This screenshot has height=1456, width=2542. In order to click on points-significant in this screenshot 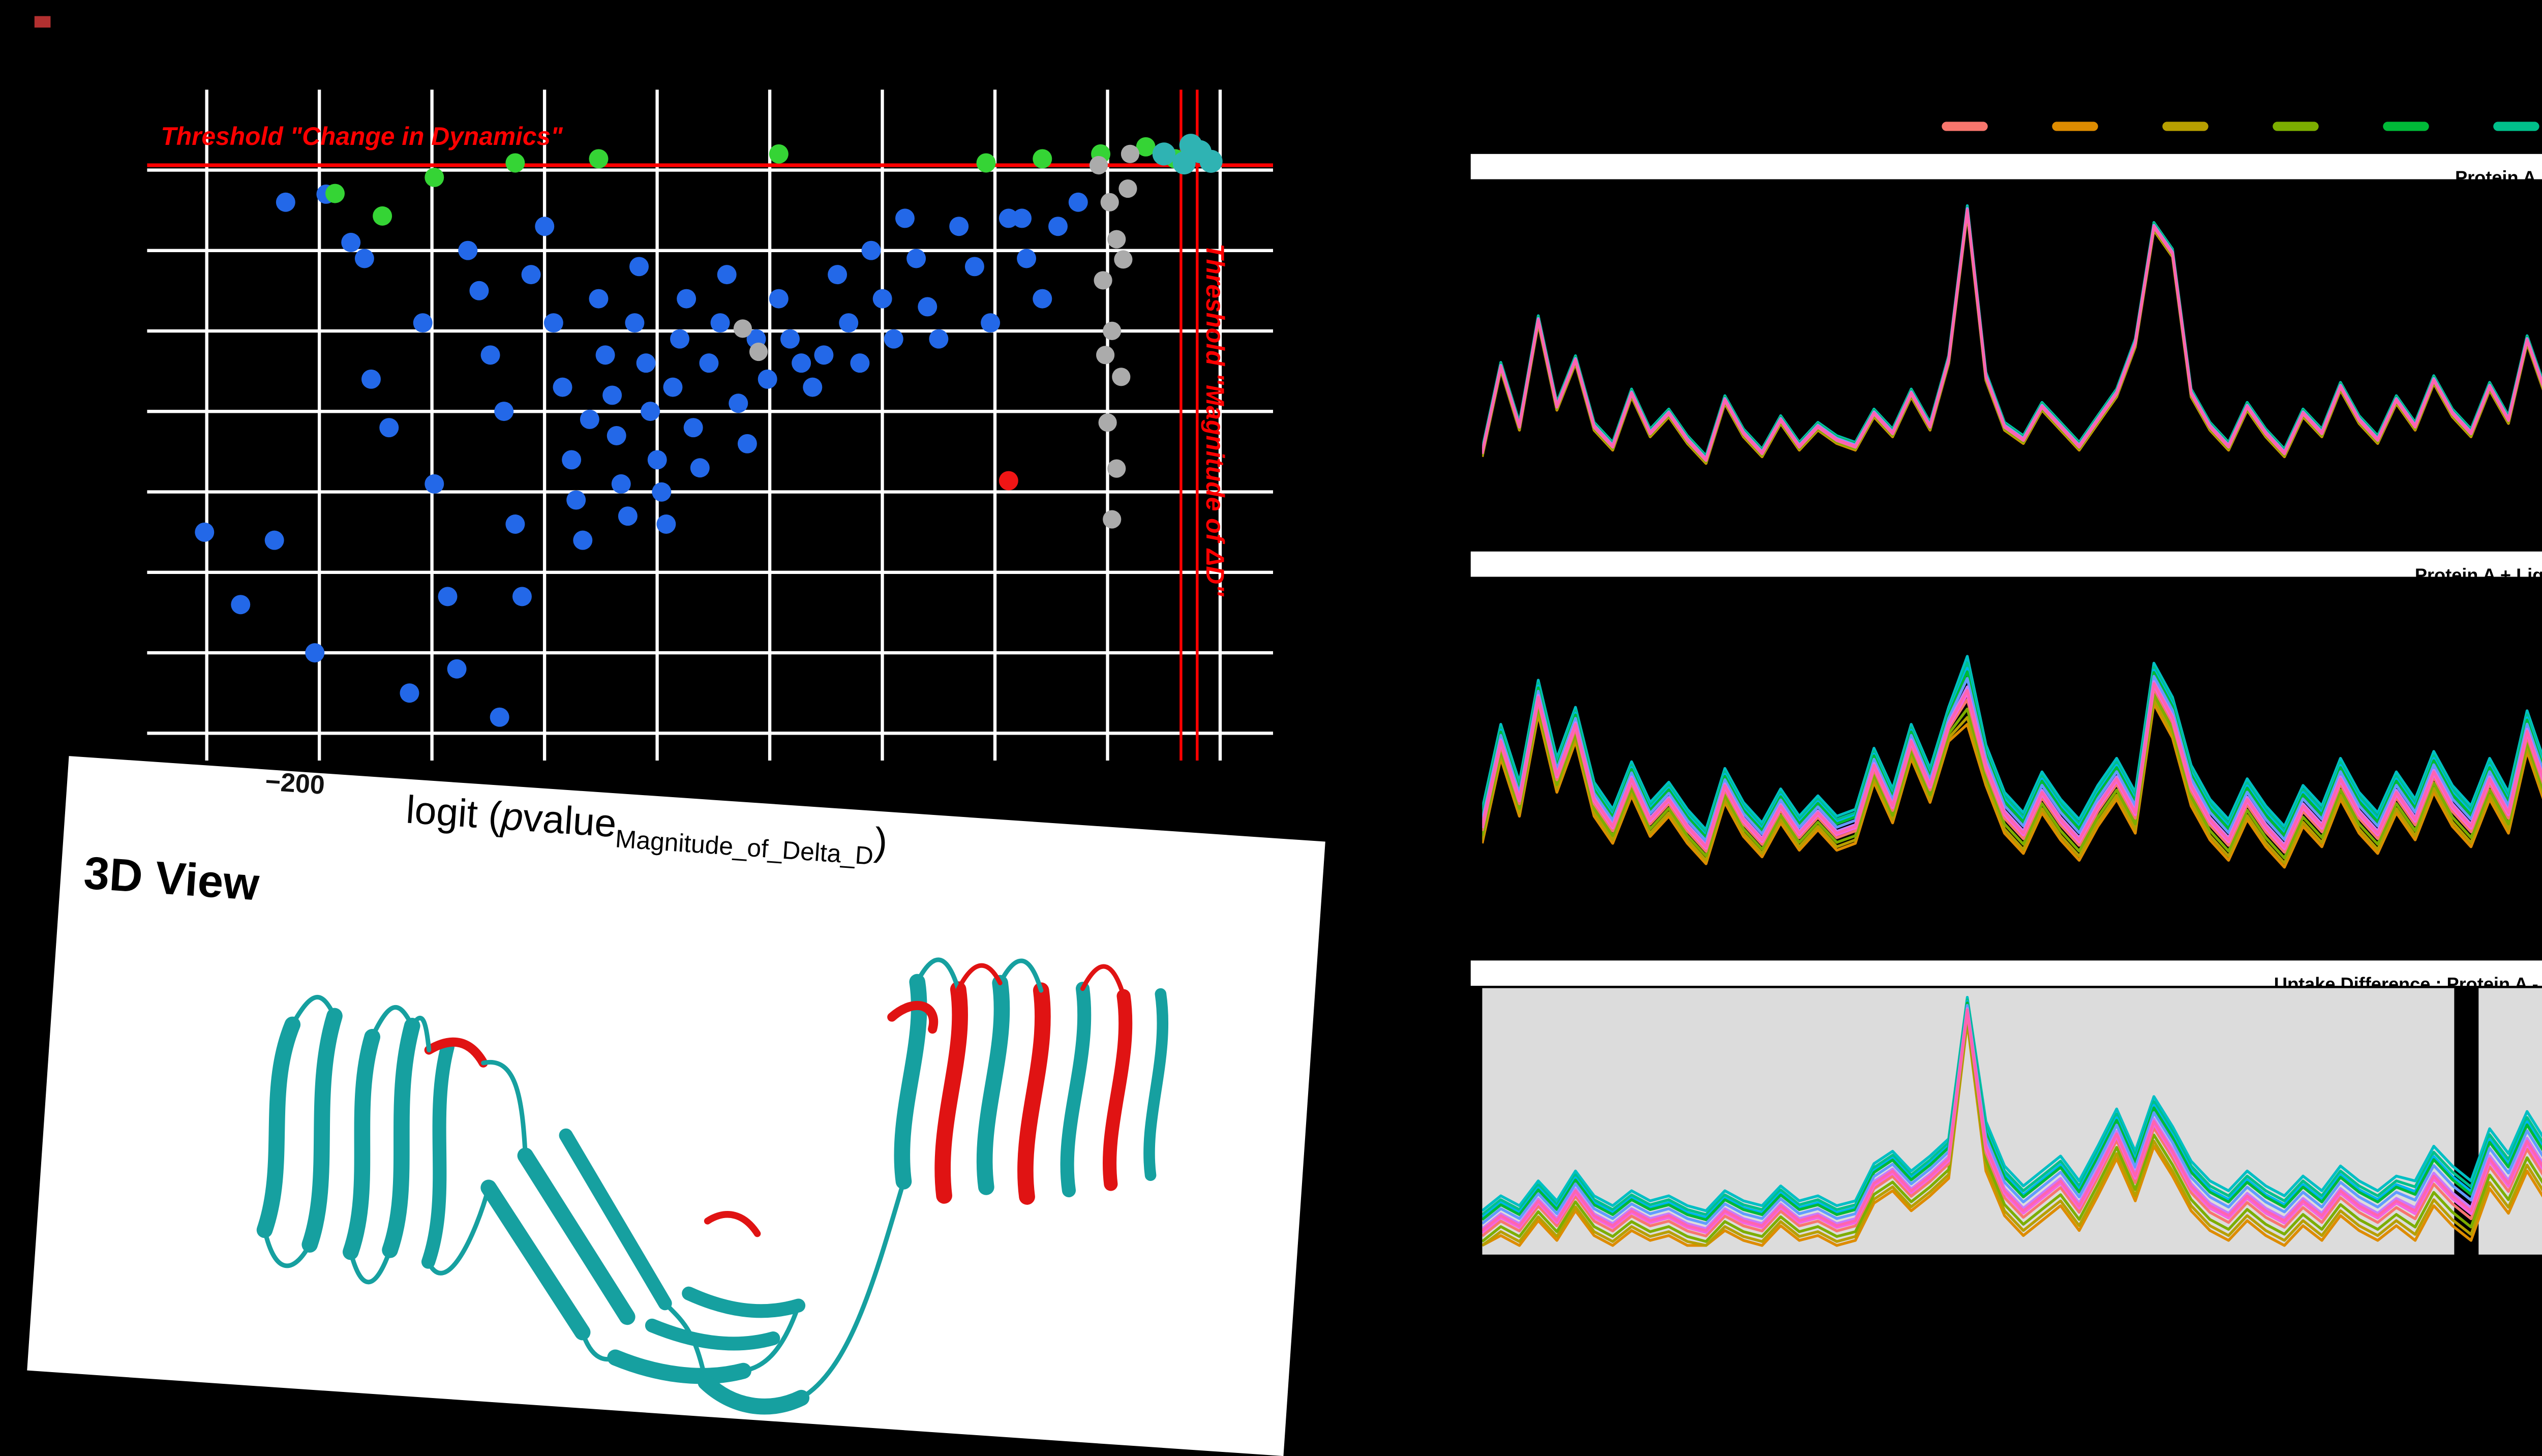, I will do `click(1008, 481)`.